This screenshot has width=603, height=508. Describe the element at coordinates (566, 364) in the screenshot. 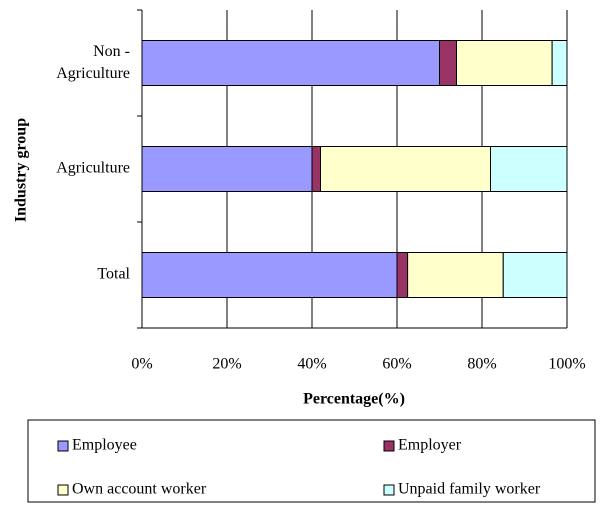

I see `x-tick-label: 100%` at that location.